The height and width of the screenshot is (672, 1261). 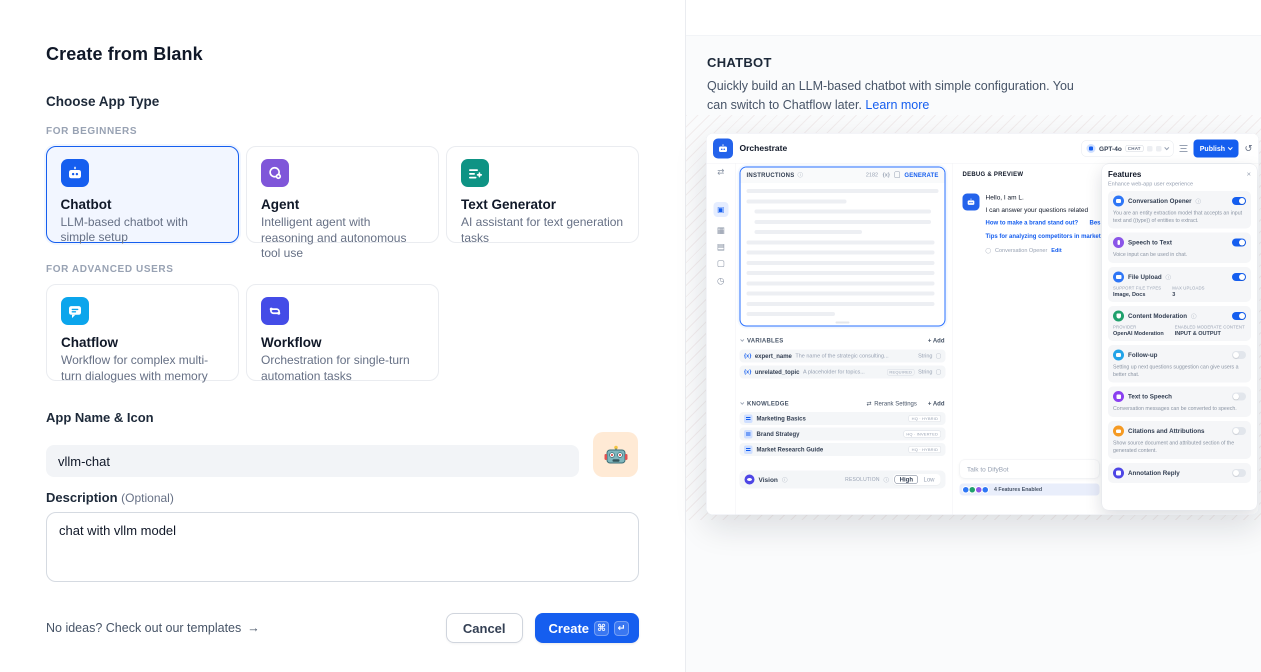 I want to click on for-beginners-label: FOR BEGINNERS, so click(x=92, y=131).